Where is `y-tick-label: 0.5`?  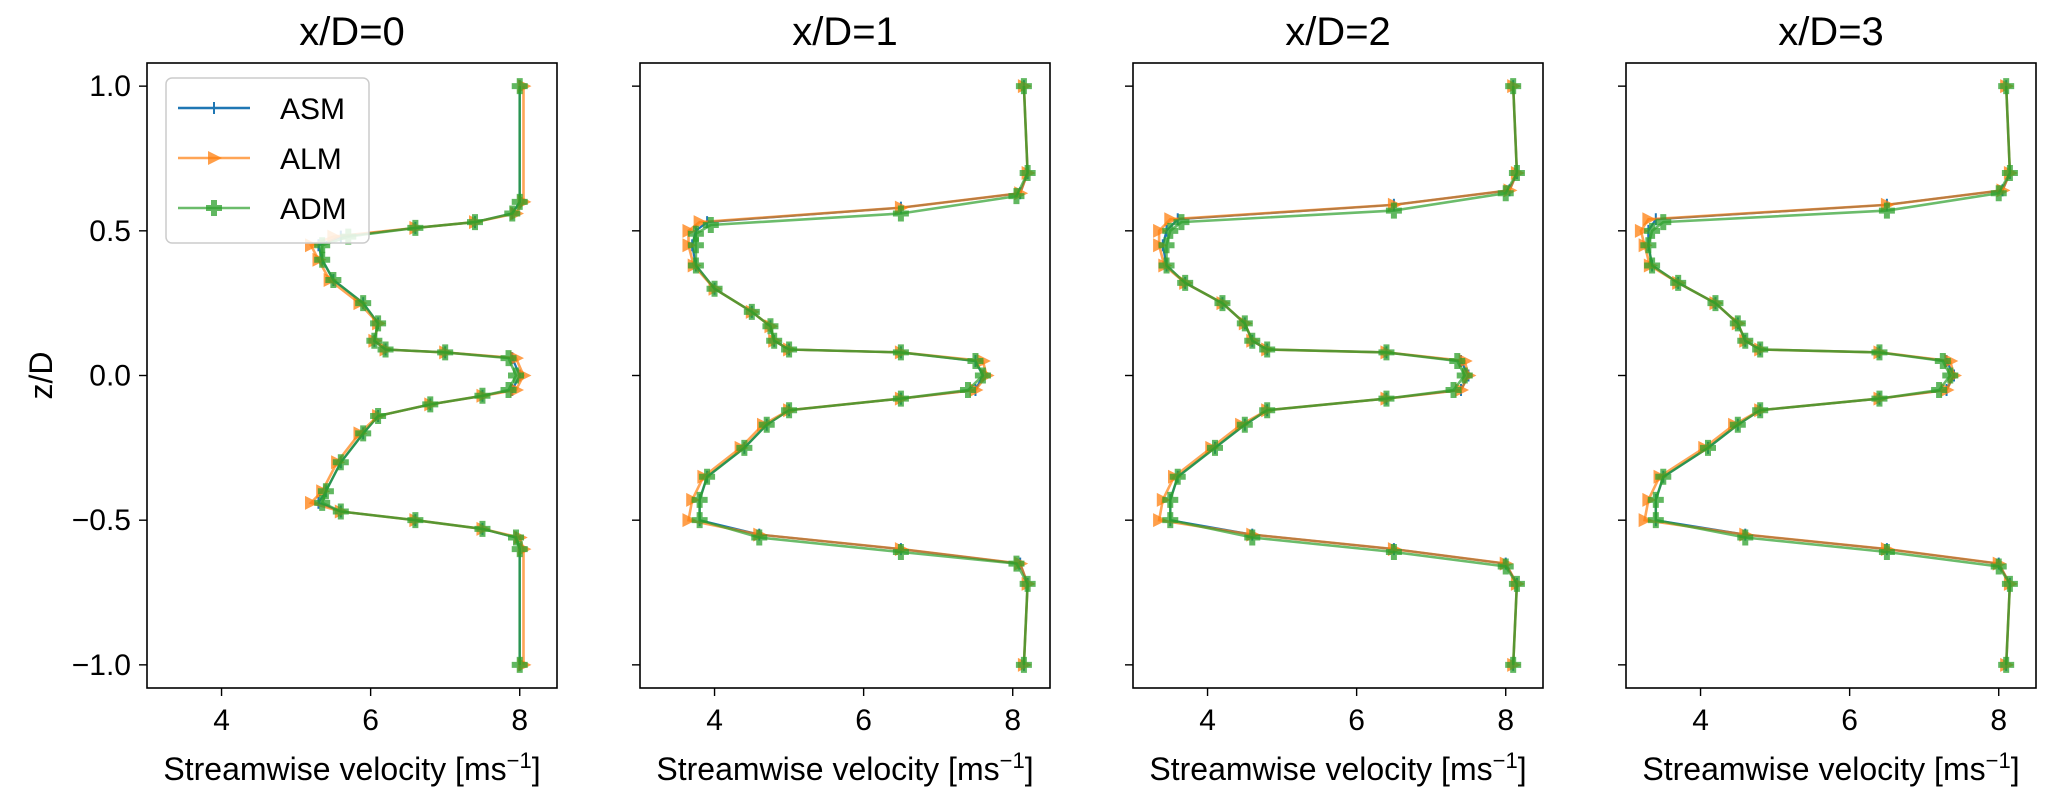 y-tick-label: 0.5 is located at coordinates (110, 231).